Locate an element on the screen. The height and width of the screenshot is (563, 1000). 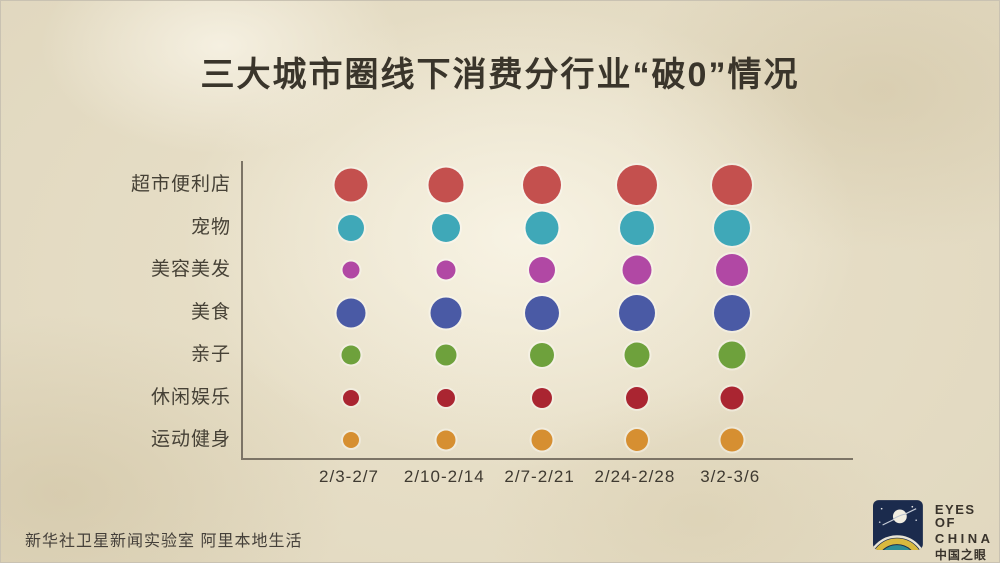
x-axis-label: 3/2-3/6 is located at coordinates (730, 476).